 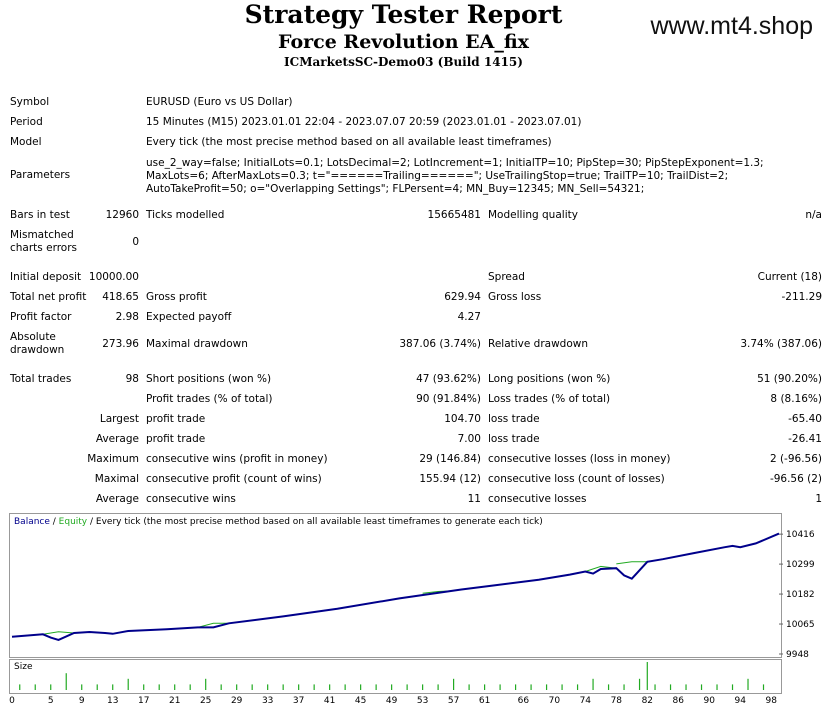 I want to click on symbol-label: Symbol, so click(x=30, y=102).